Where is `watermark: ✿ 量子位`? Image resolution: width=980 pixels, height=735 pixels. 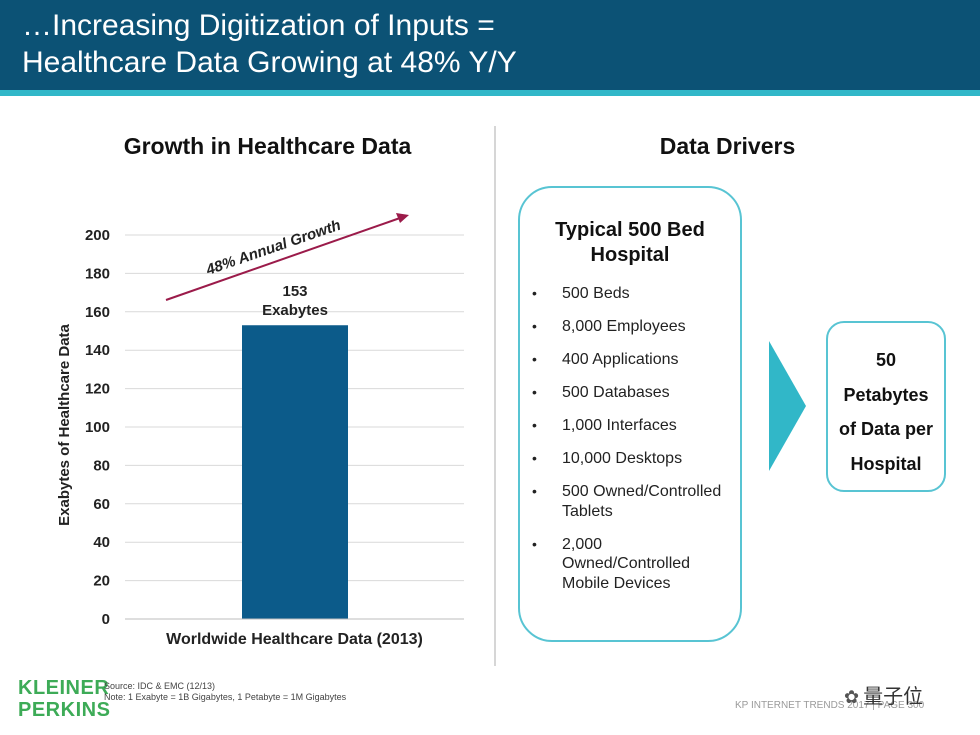
watermark: ✿ 量子位 is located at coordinates (883, 694).